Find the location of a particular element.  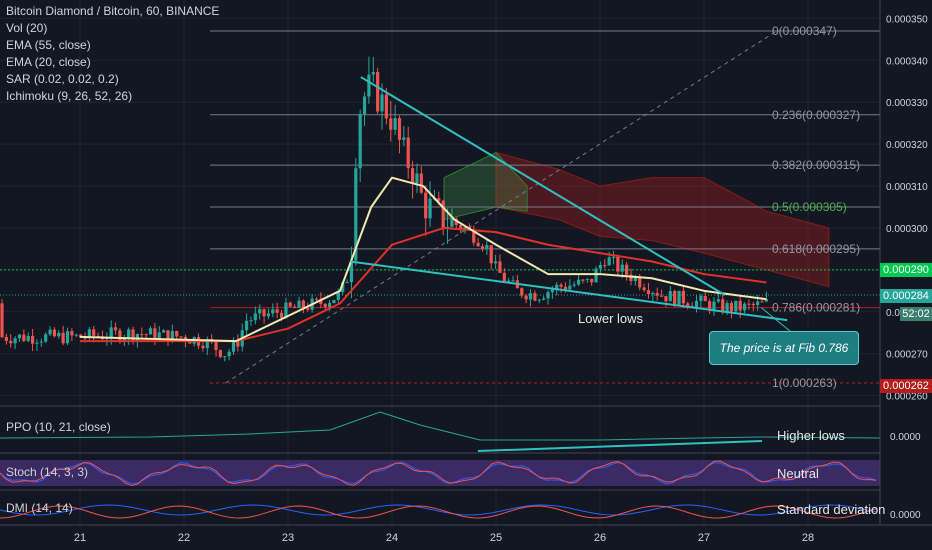

indicator-ema55: EMA (55, close) is located at coordinates (48, 45).